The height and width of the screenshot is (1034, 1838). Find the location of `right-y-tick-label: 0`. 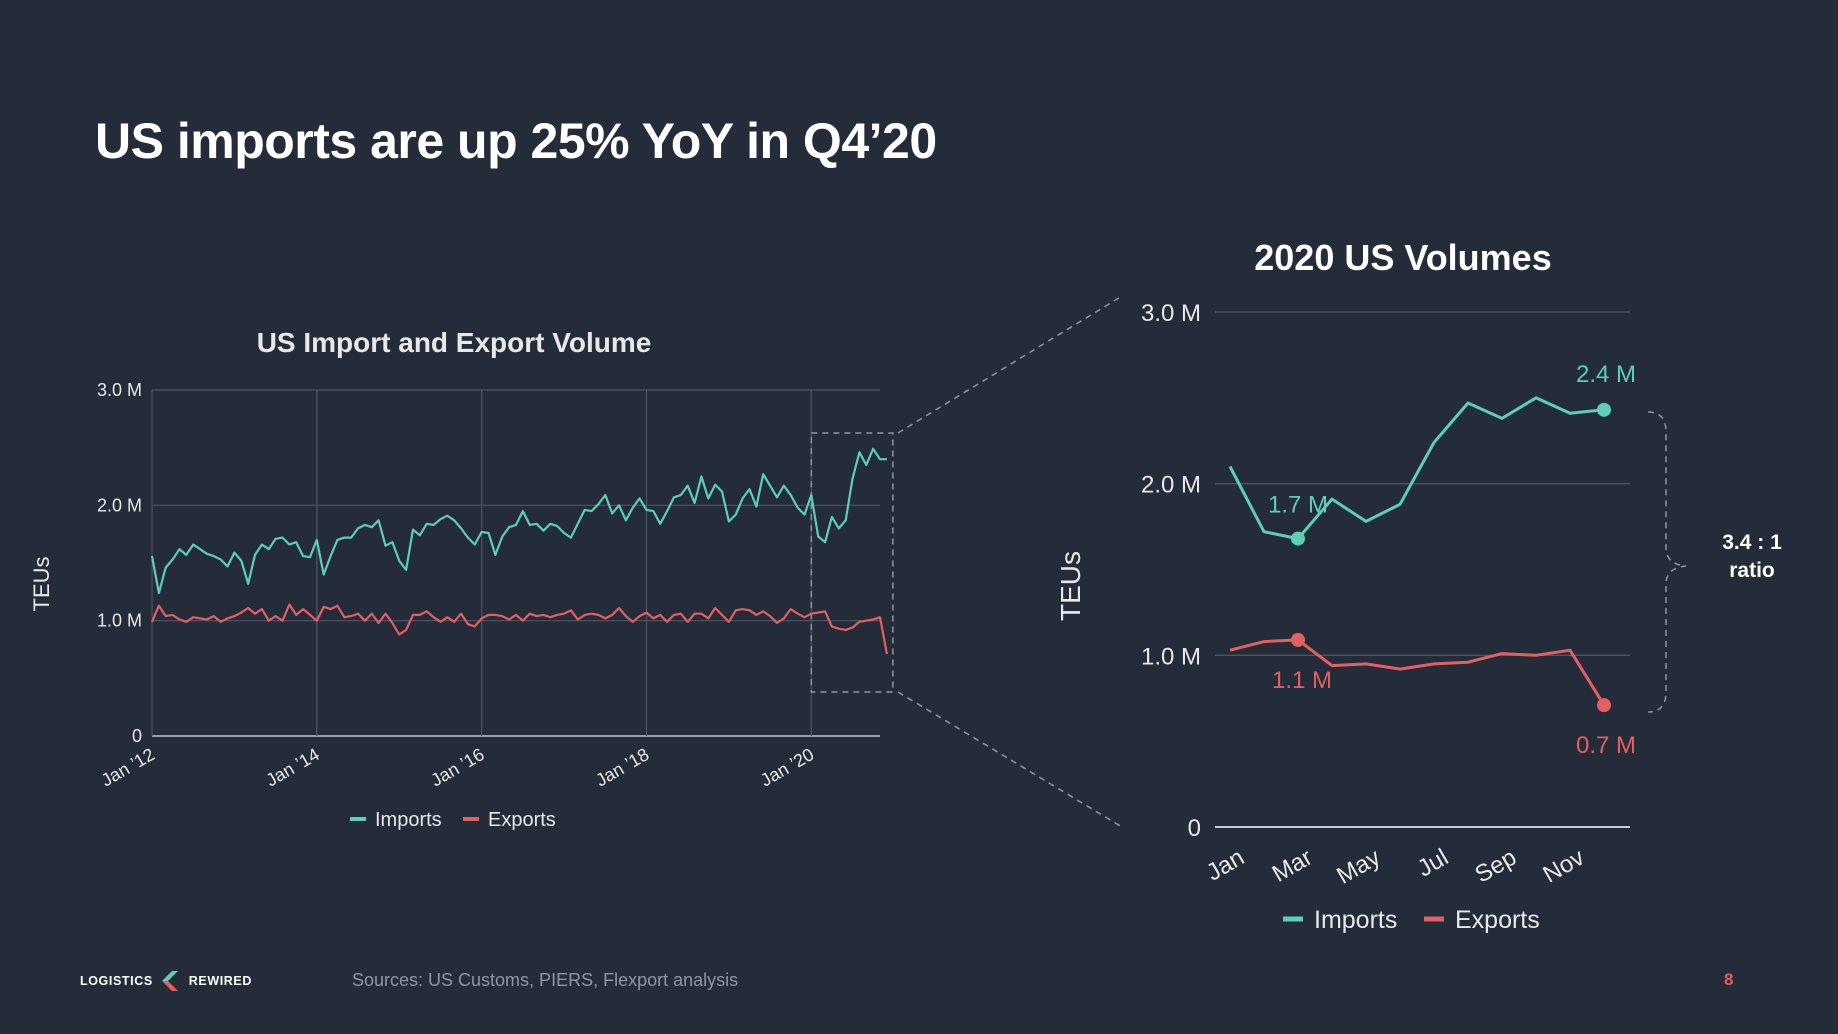

right-y-tick-label: 0 is located at coordinates (1194, 828).